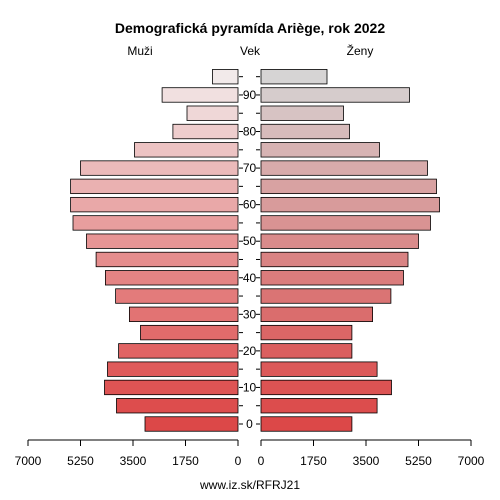 The height and width of the screenshot is (500, 500). Describe the element at coordinates (200, 95) in the screenshot. I see `bar-male-90+` at that location.